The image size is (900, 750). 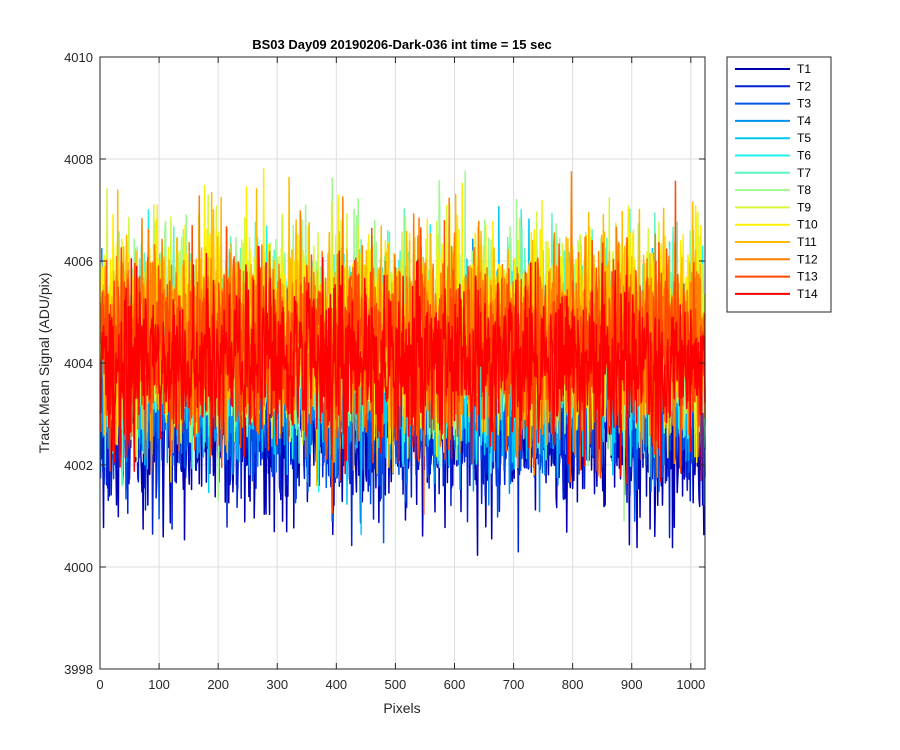 What do you see at coordinates (277, 684) in the screenshot?
I see `x-tick-label: 300` at bounding box center [277, 684].